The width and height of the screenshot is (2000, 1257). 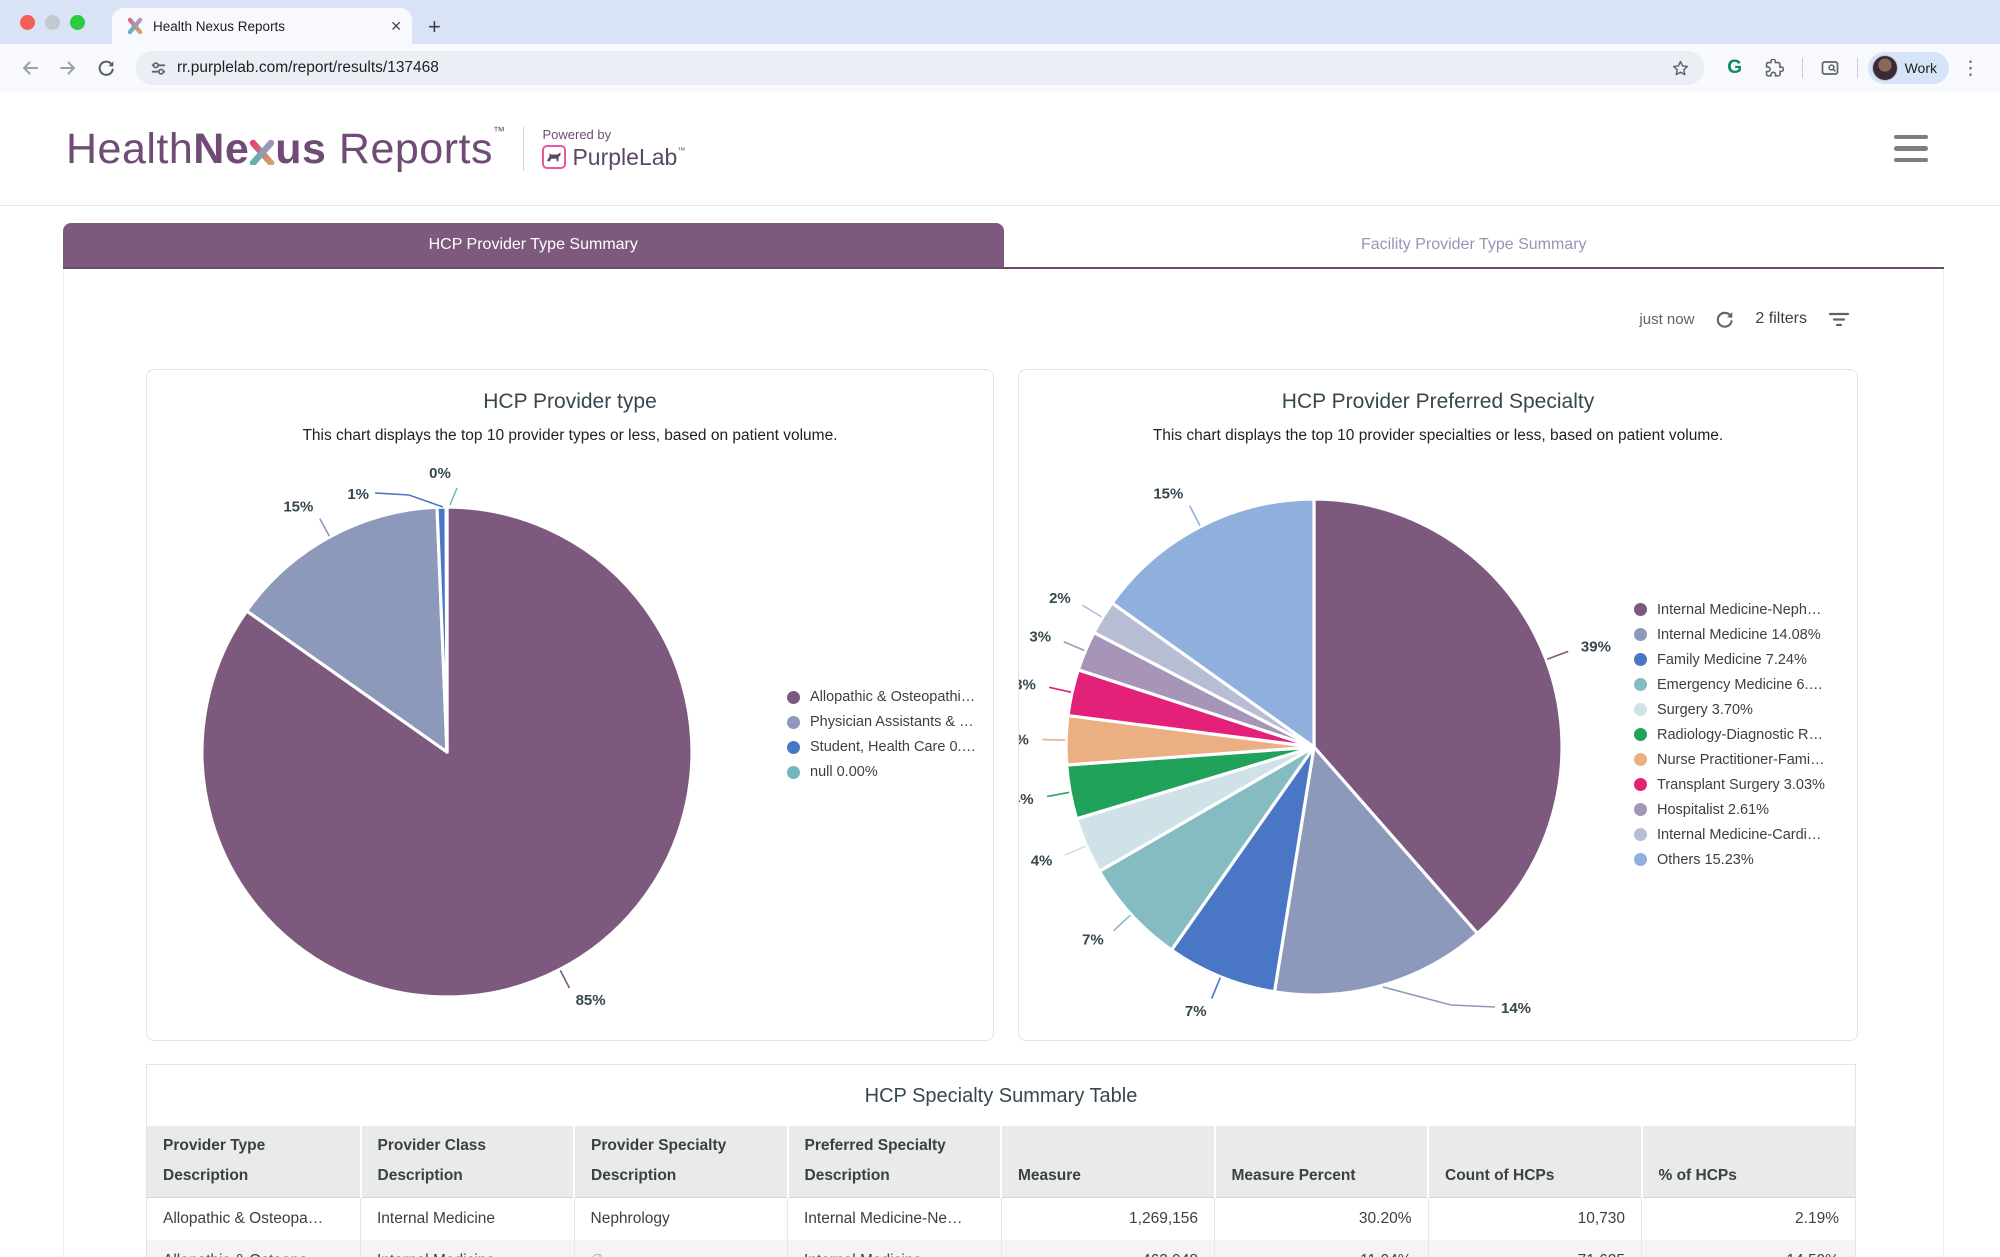 What do you see at coordinates (1680, 68) in the screenshot?
I see `bookmark-star-icon` at bounding box center [1680, 68].